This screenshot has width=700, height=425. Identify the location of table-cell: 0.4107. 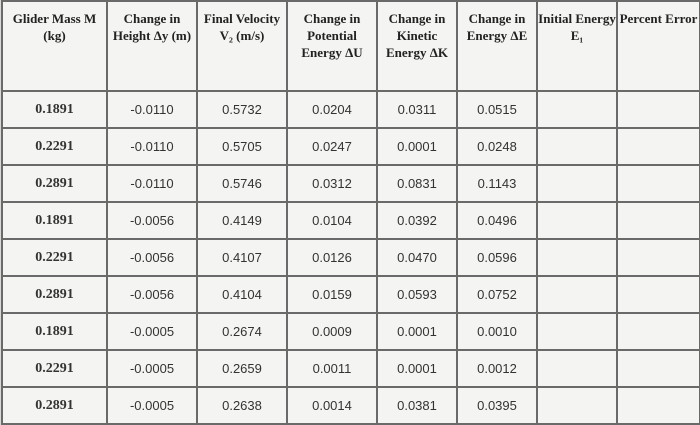
(242, 257).